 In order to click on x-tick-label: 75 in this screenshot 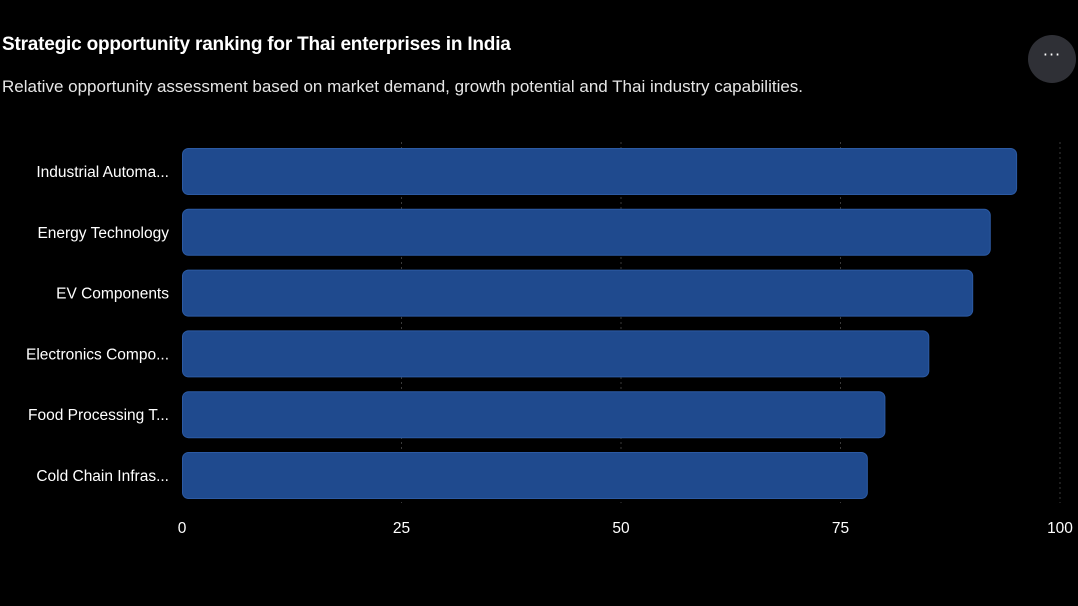, I will do `click(840, 528)`.